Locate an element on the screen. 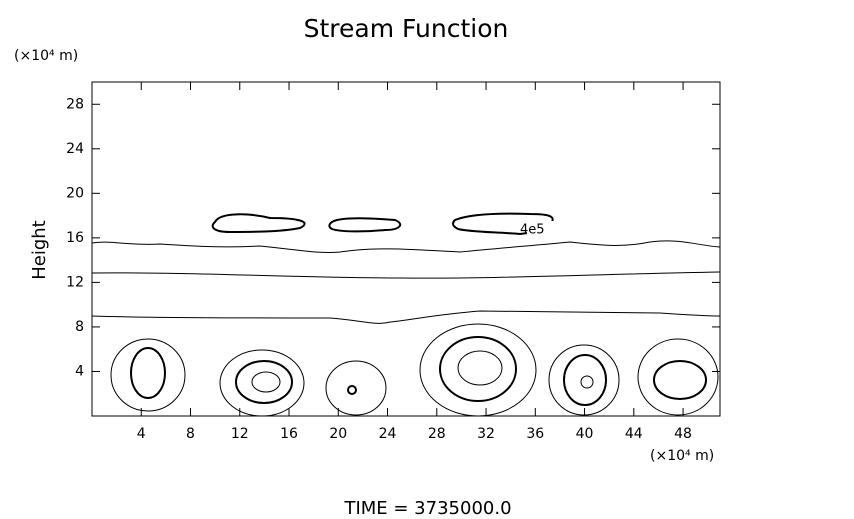  y-tick-label: 12 is located at coordinates (75, 282).